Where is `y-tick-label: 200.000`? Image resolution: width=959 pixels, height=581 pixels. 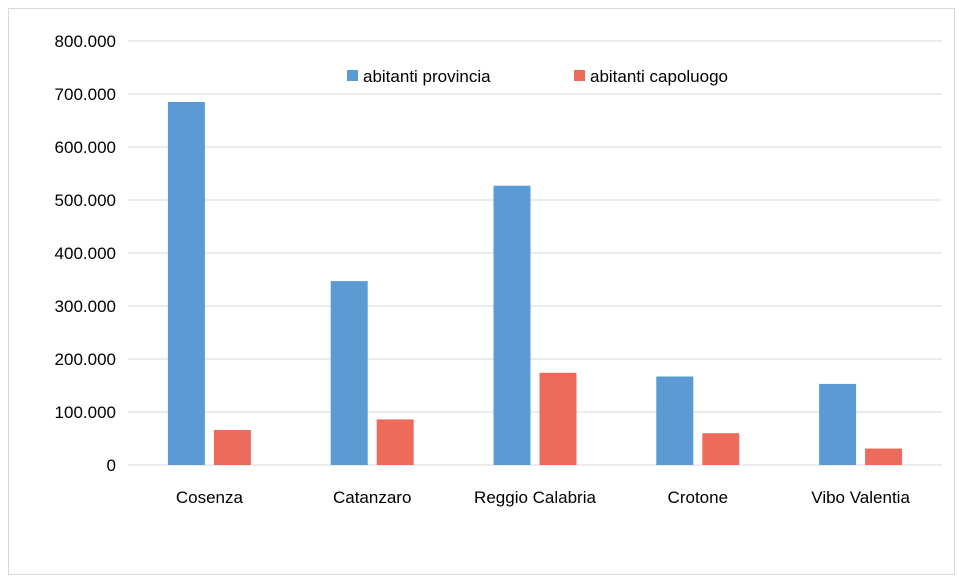 y-tick-label: 200.000 is located at coordinates (85, 359).